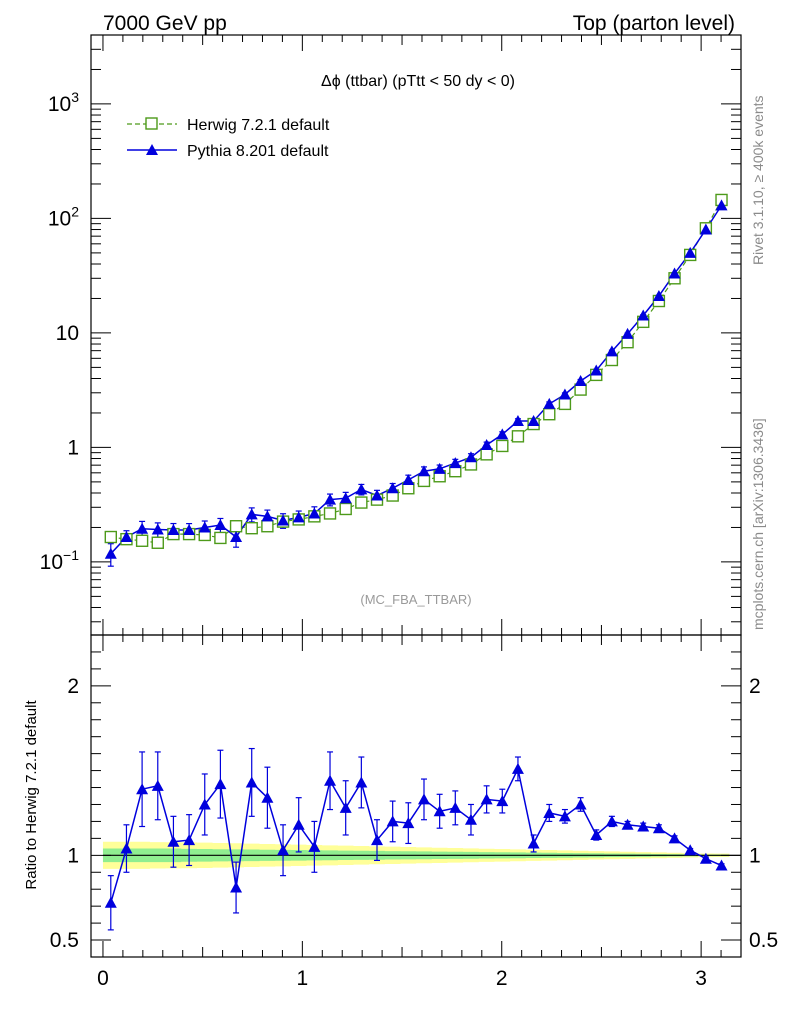 Image resolution: width=786 pixels, height=1024 pixels. What do you see at coordinates (763, 813) in the screenshot?
I see `ratio-y-tick-labels-right: 0.5 1 2` at bounding box center [763, 813].